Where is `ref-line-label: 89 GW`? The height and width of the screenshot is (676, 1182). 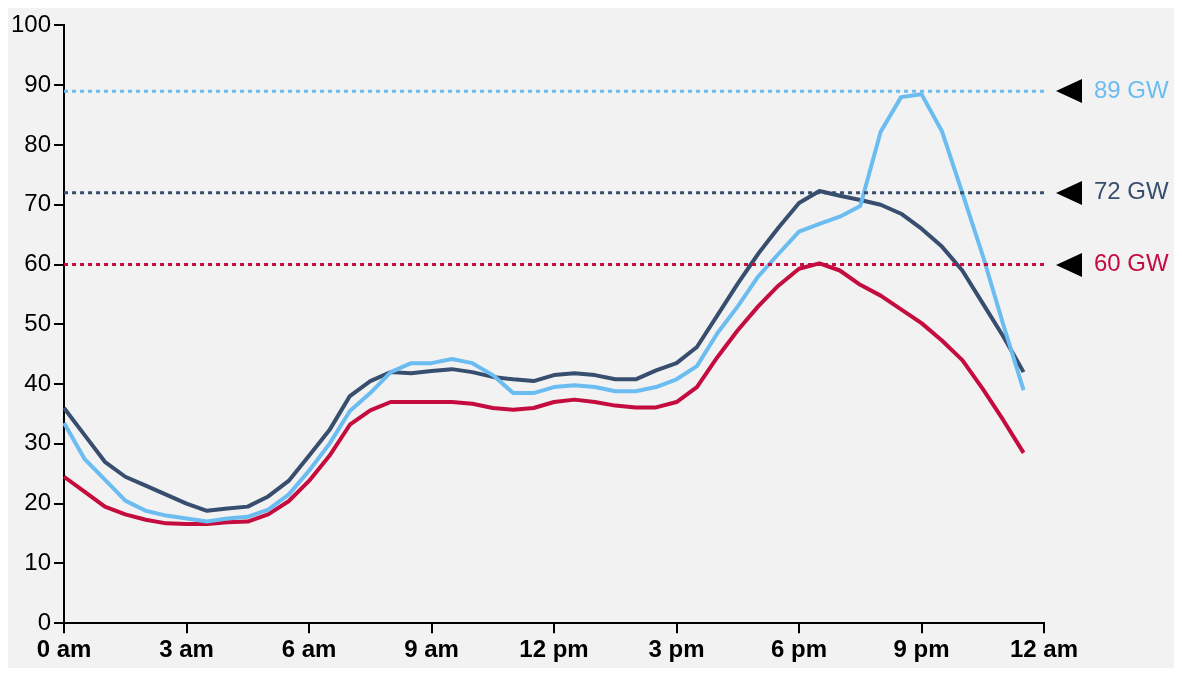
ref-line-label: 89 GW is located at coordinates (1132, 89).